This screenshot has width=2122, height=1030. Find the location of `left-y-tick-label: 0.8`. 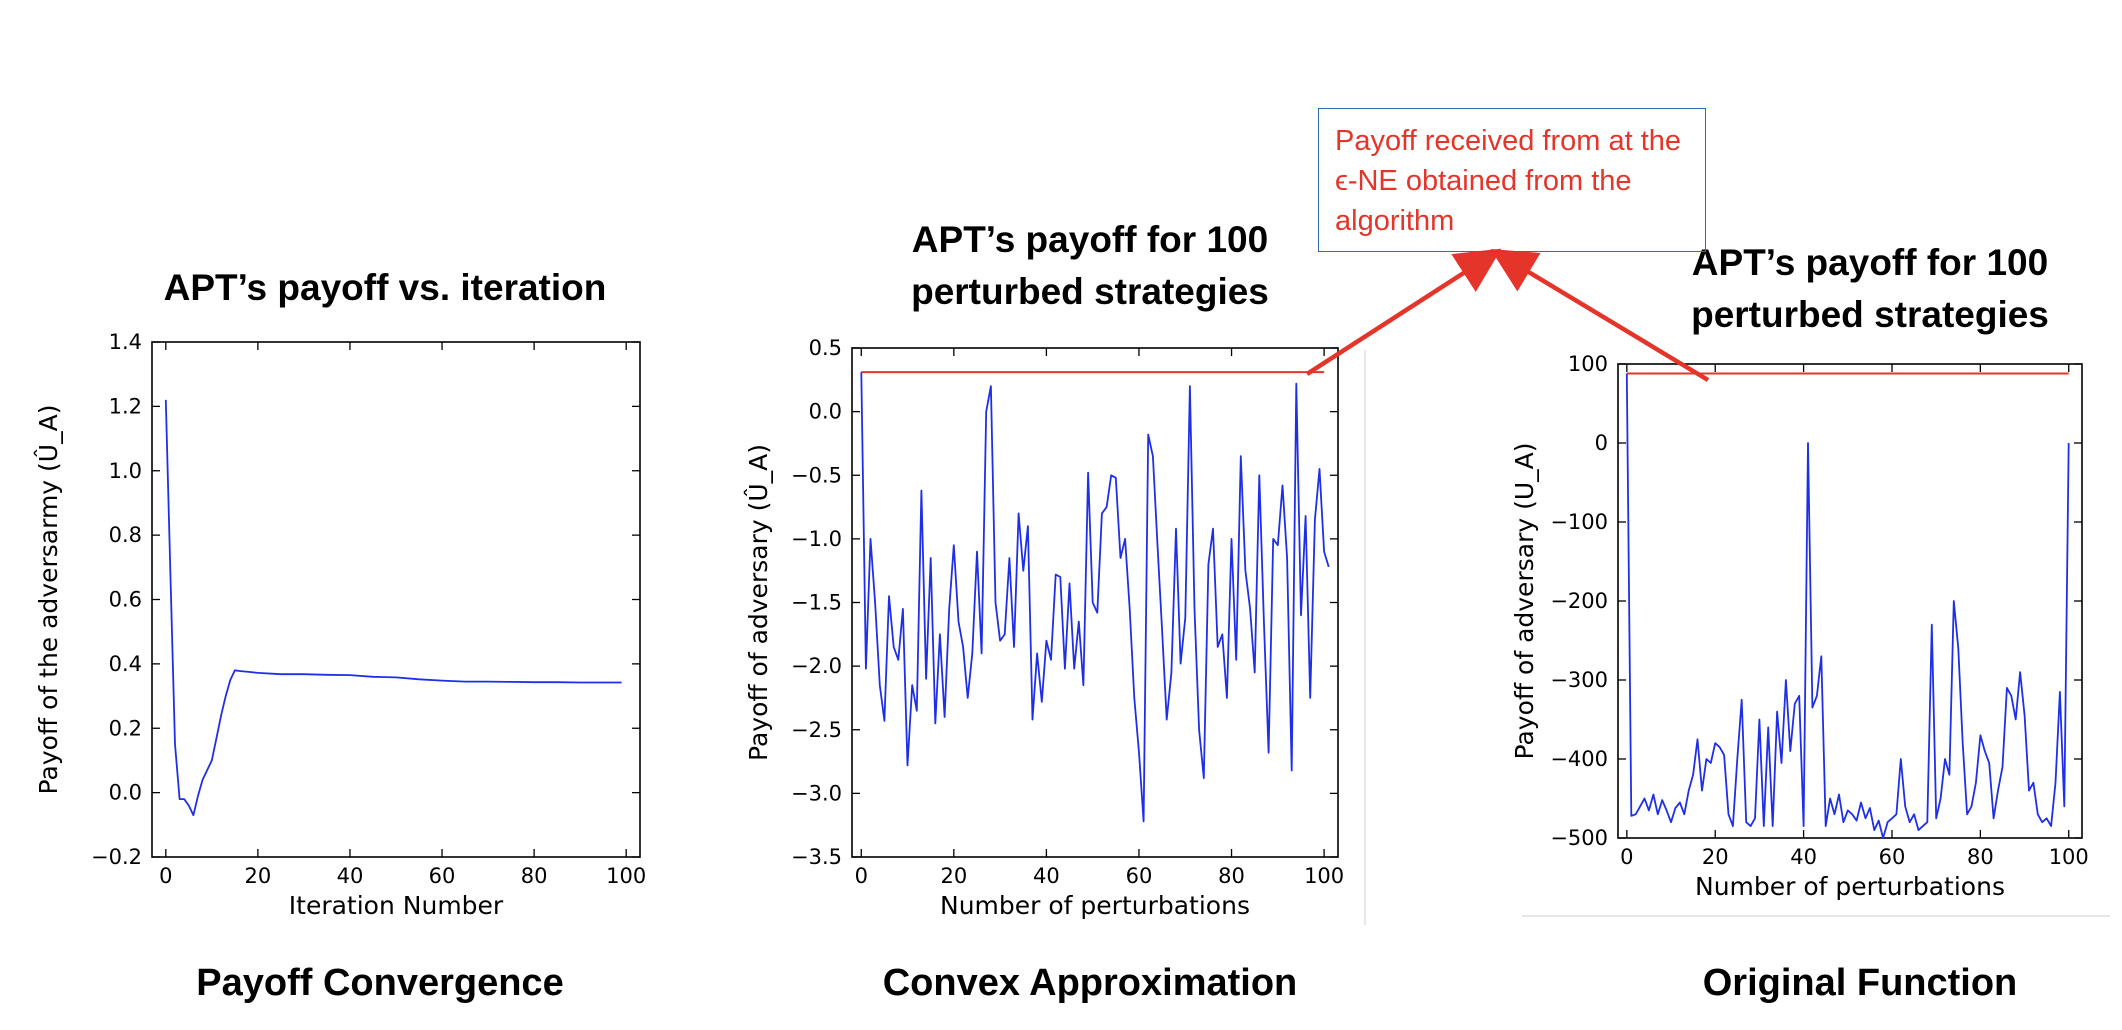

left-y-tick-label: 0.8 is located at coordinates (125, 535).